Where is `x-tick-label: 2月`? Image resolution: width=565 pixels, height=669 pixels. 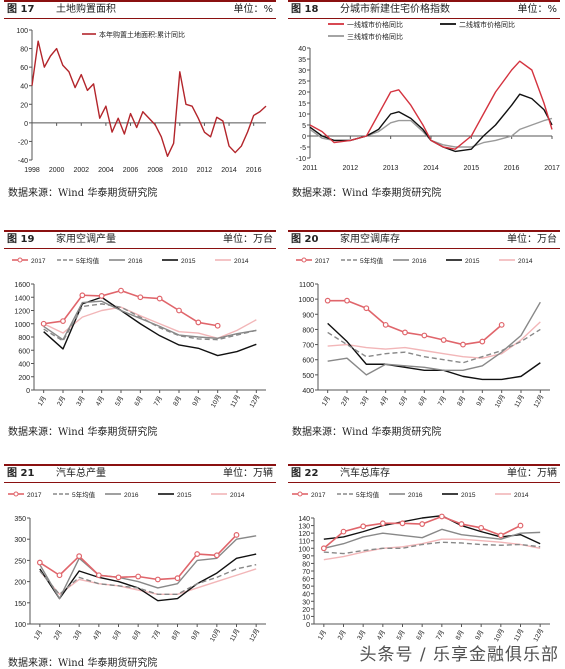 x-tick-label: 2月 is located at coordinates (345, 401).